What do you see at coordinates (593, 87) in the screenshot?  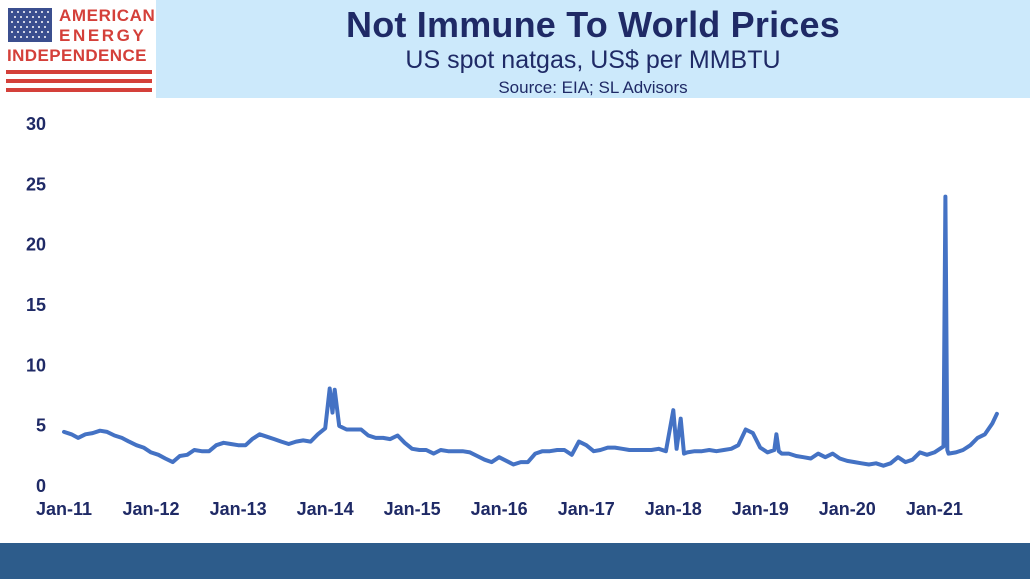 I see `chart-source: Source: EIA; SL Advisors` at bounding box center [593, 87].